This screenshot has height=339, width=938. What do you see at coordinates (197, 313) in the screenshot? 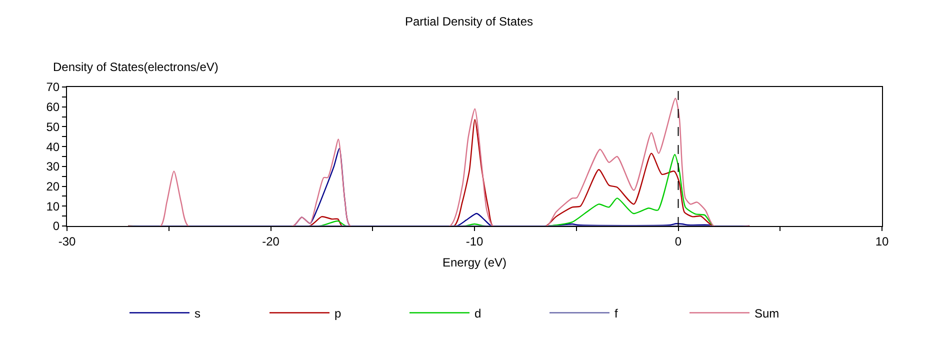
I see `legend-label: s` at bounding box center [197, 313].